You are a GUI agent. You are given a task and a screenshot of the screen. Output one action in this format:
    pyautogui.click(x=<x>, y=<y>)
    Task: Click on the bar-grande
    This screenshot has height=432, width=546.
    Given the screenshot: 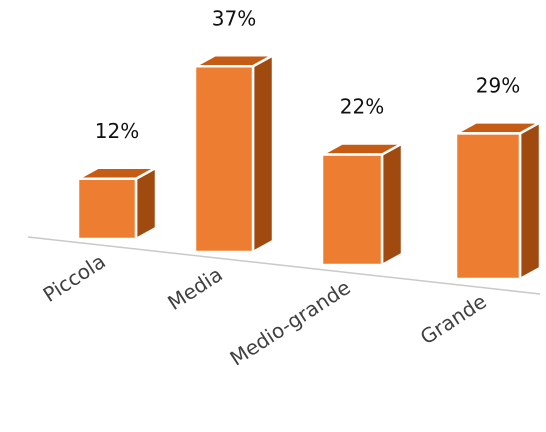 What is the action you would take?
    pyautogui.click(x=498, y=201)
    